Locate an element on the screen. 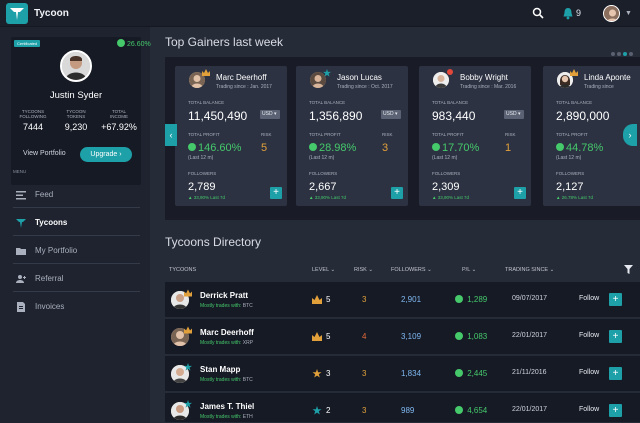  tycoon-name: Stan Mapp is located at coordinates (220, 369).